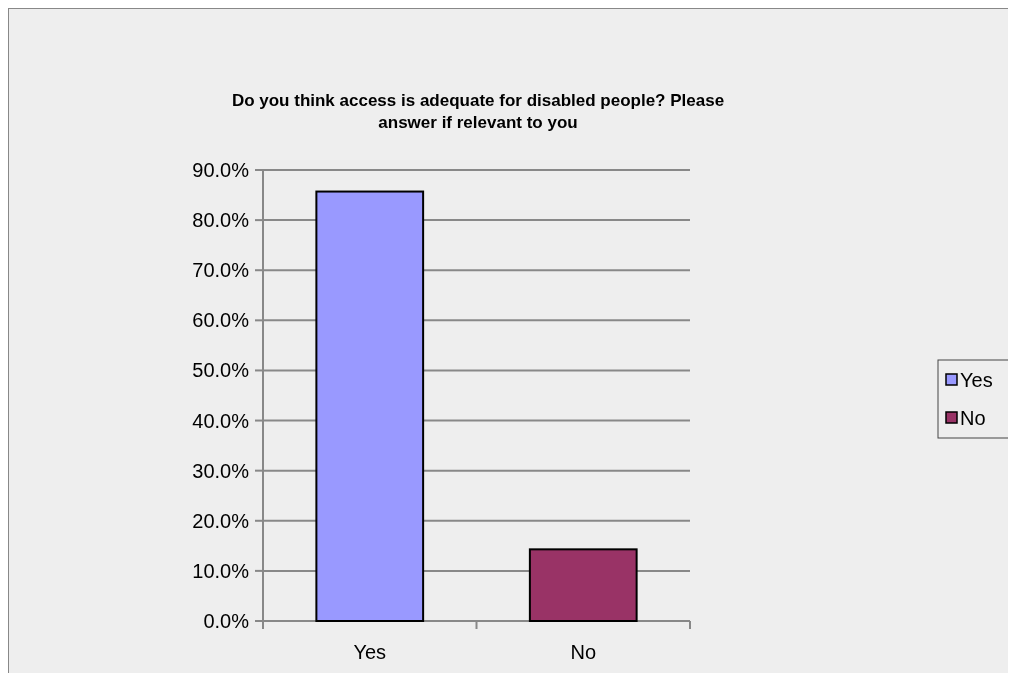 This screenshot has width=1016, height=673. What do you see at coordinates (221, 570) in the screenshot?
I see `y-tick-label: 10.0%` at bounding box center [221, 570].